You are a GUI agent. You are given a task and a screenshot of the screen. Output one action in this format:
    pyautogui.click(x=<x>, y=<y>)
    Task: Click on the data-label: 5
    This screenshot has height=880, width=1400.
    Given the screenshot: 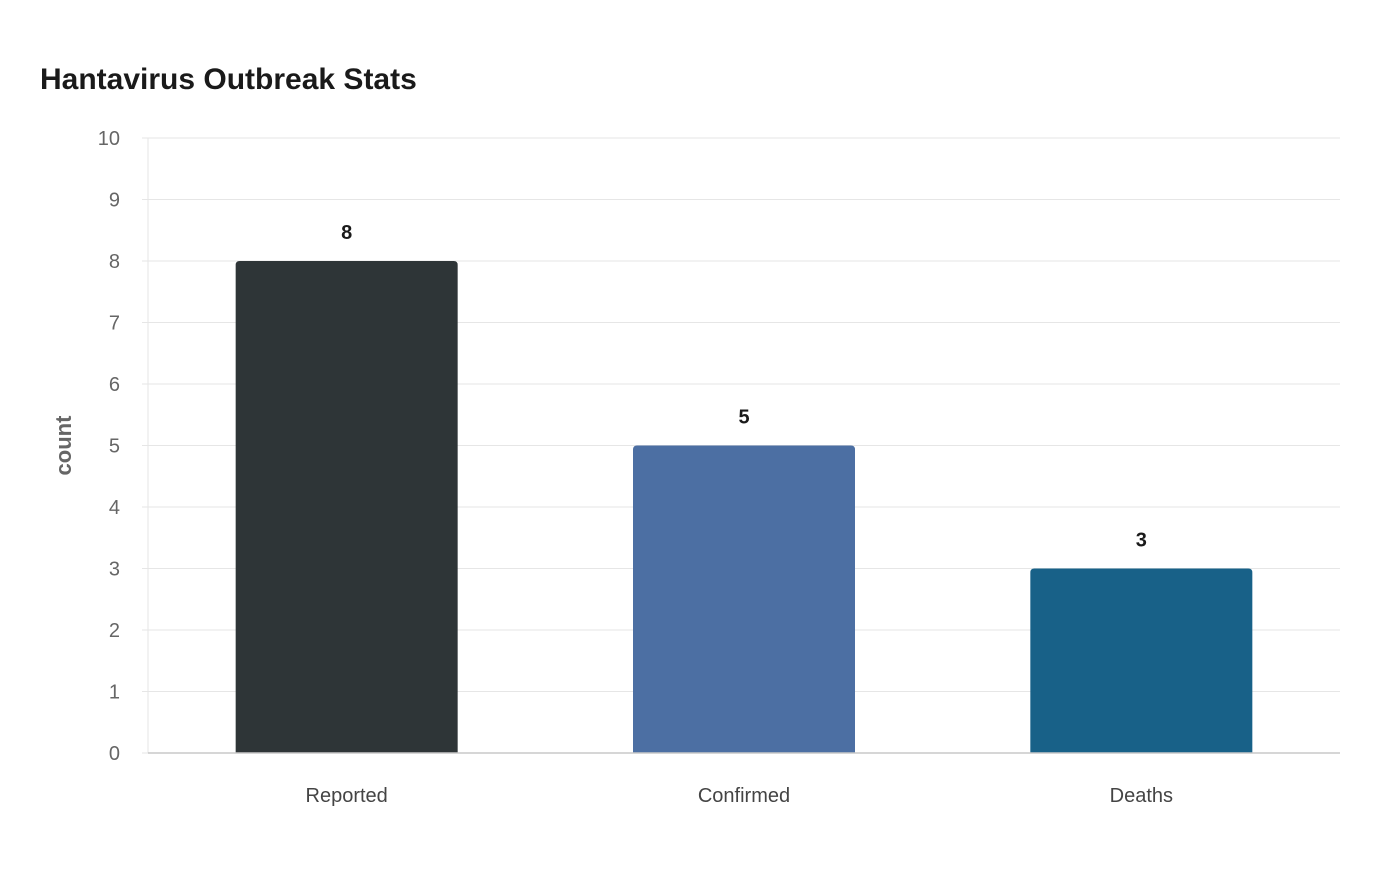 What is the action you would take?
    pyautogui.click(x=743, y=418)
    